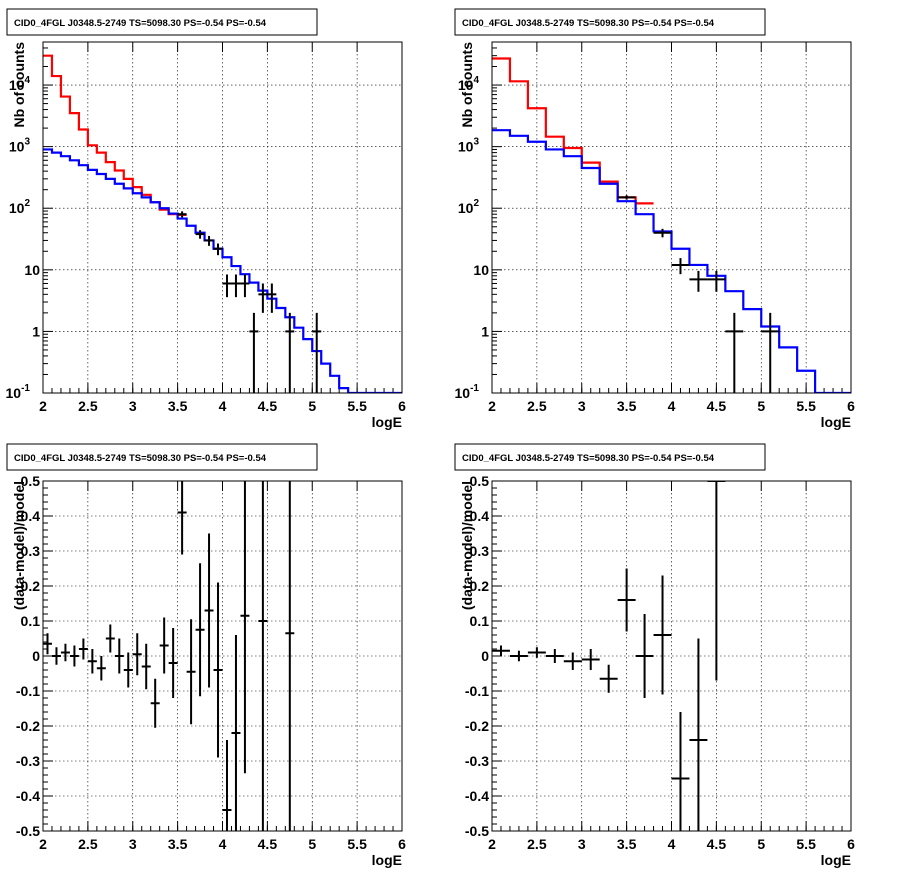  Describe the element at coordinates (31, 586) in the screenshot. I see `y-tick-label: 0.2` at that location.